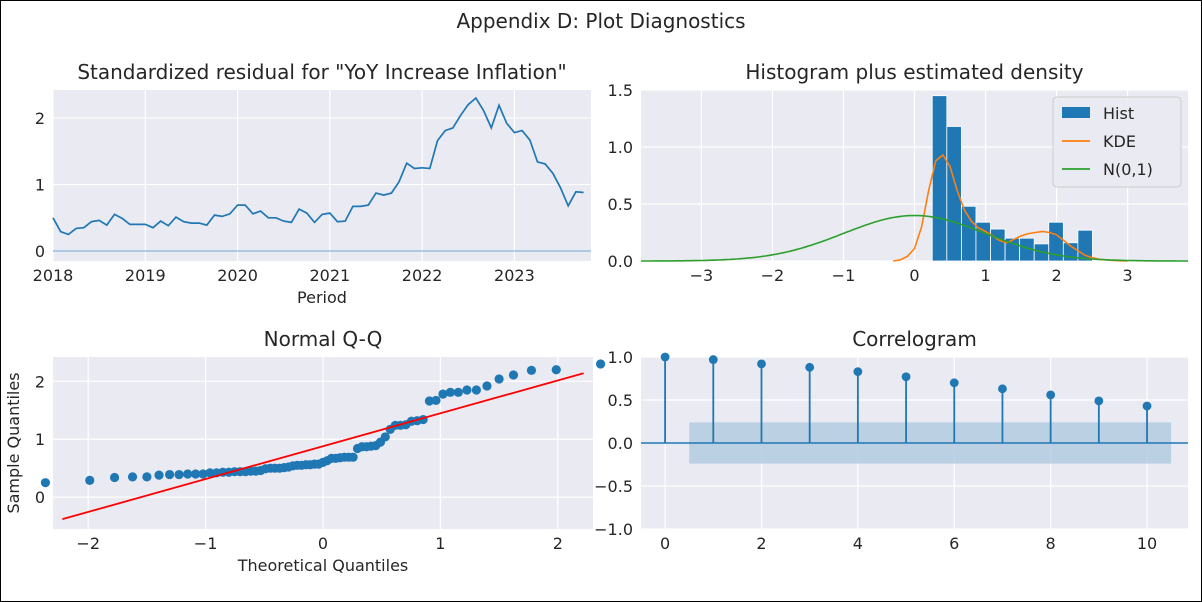 This screenshot has height=602, width=1202. I want to click on acf-title: Correlogram, so click(914, 339).